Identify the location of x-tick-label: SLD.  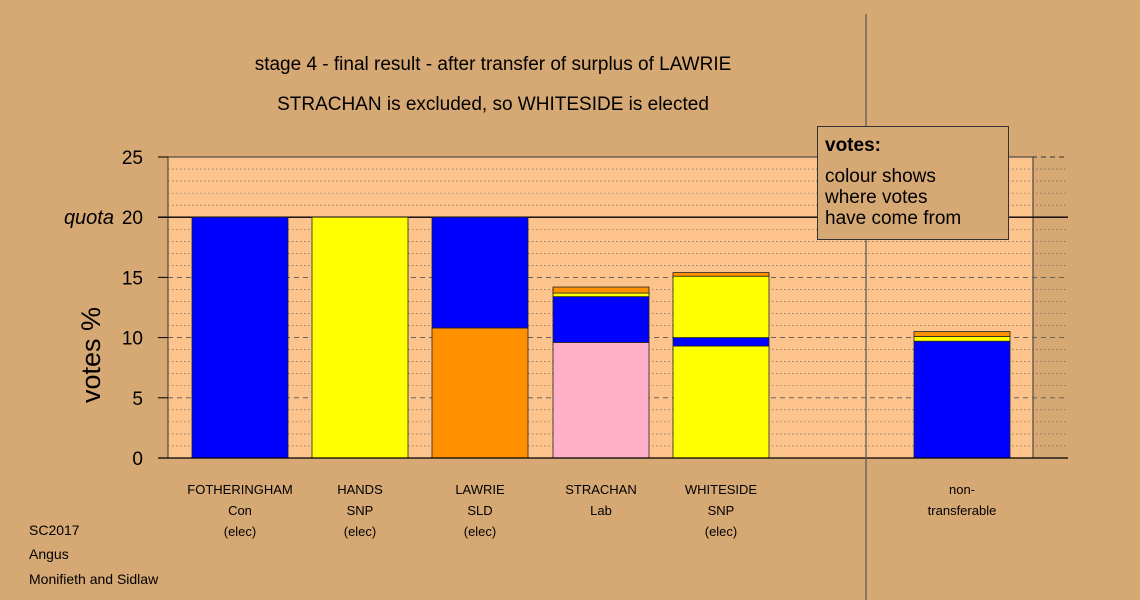
(479, 510).